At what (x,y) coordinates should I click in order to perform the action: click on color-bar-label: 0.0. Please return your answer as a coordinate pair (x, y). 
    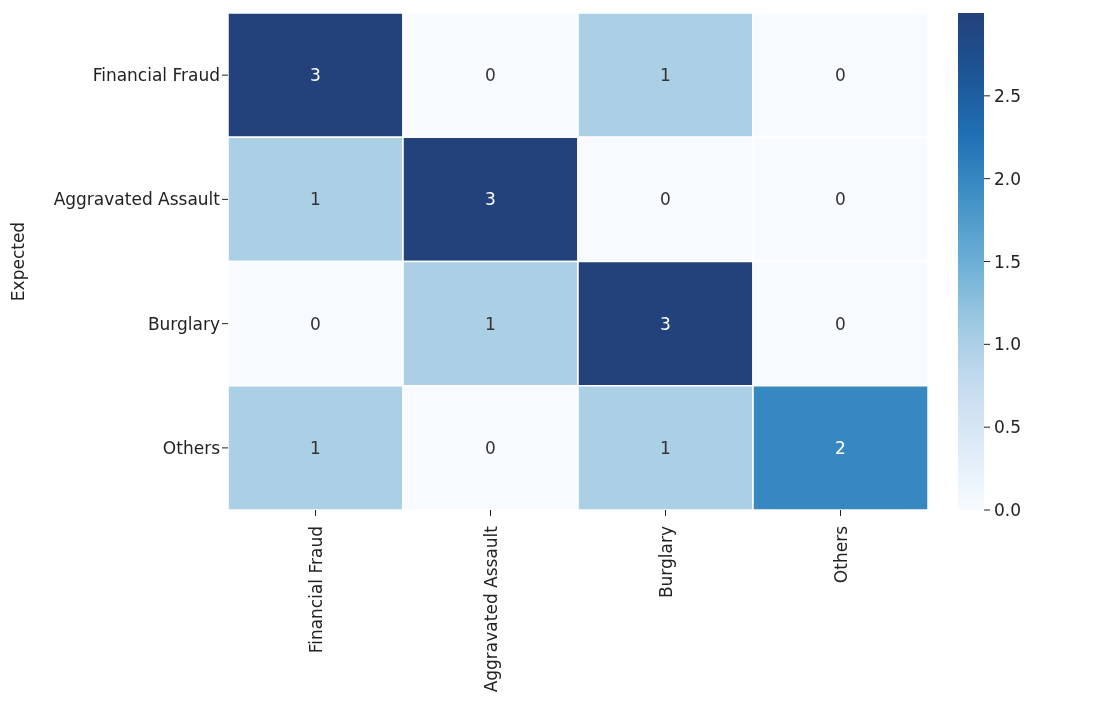
    Looking at the image, I should click on (1008, 510).